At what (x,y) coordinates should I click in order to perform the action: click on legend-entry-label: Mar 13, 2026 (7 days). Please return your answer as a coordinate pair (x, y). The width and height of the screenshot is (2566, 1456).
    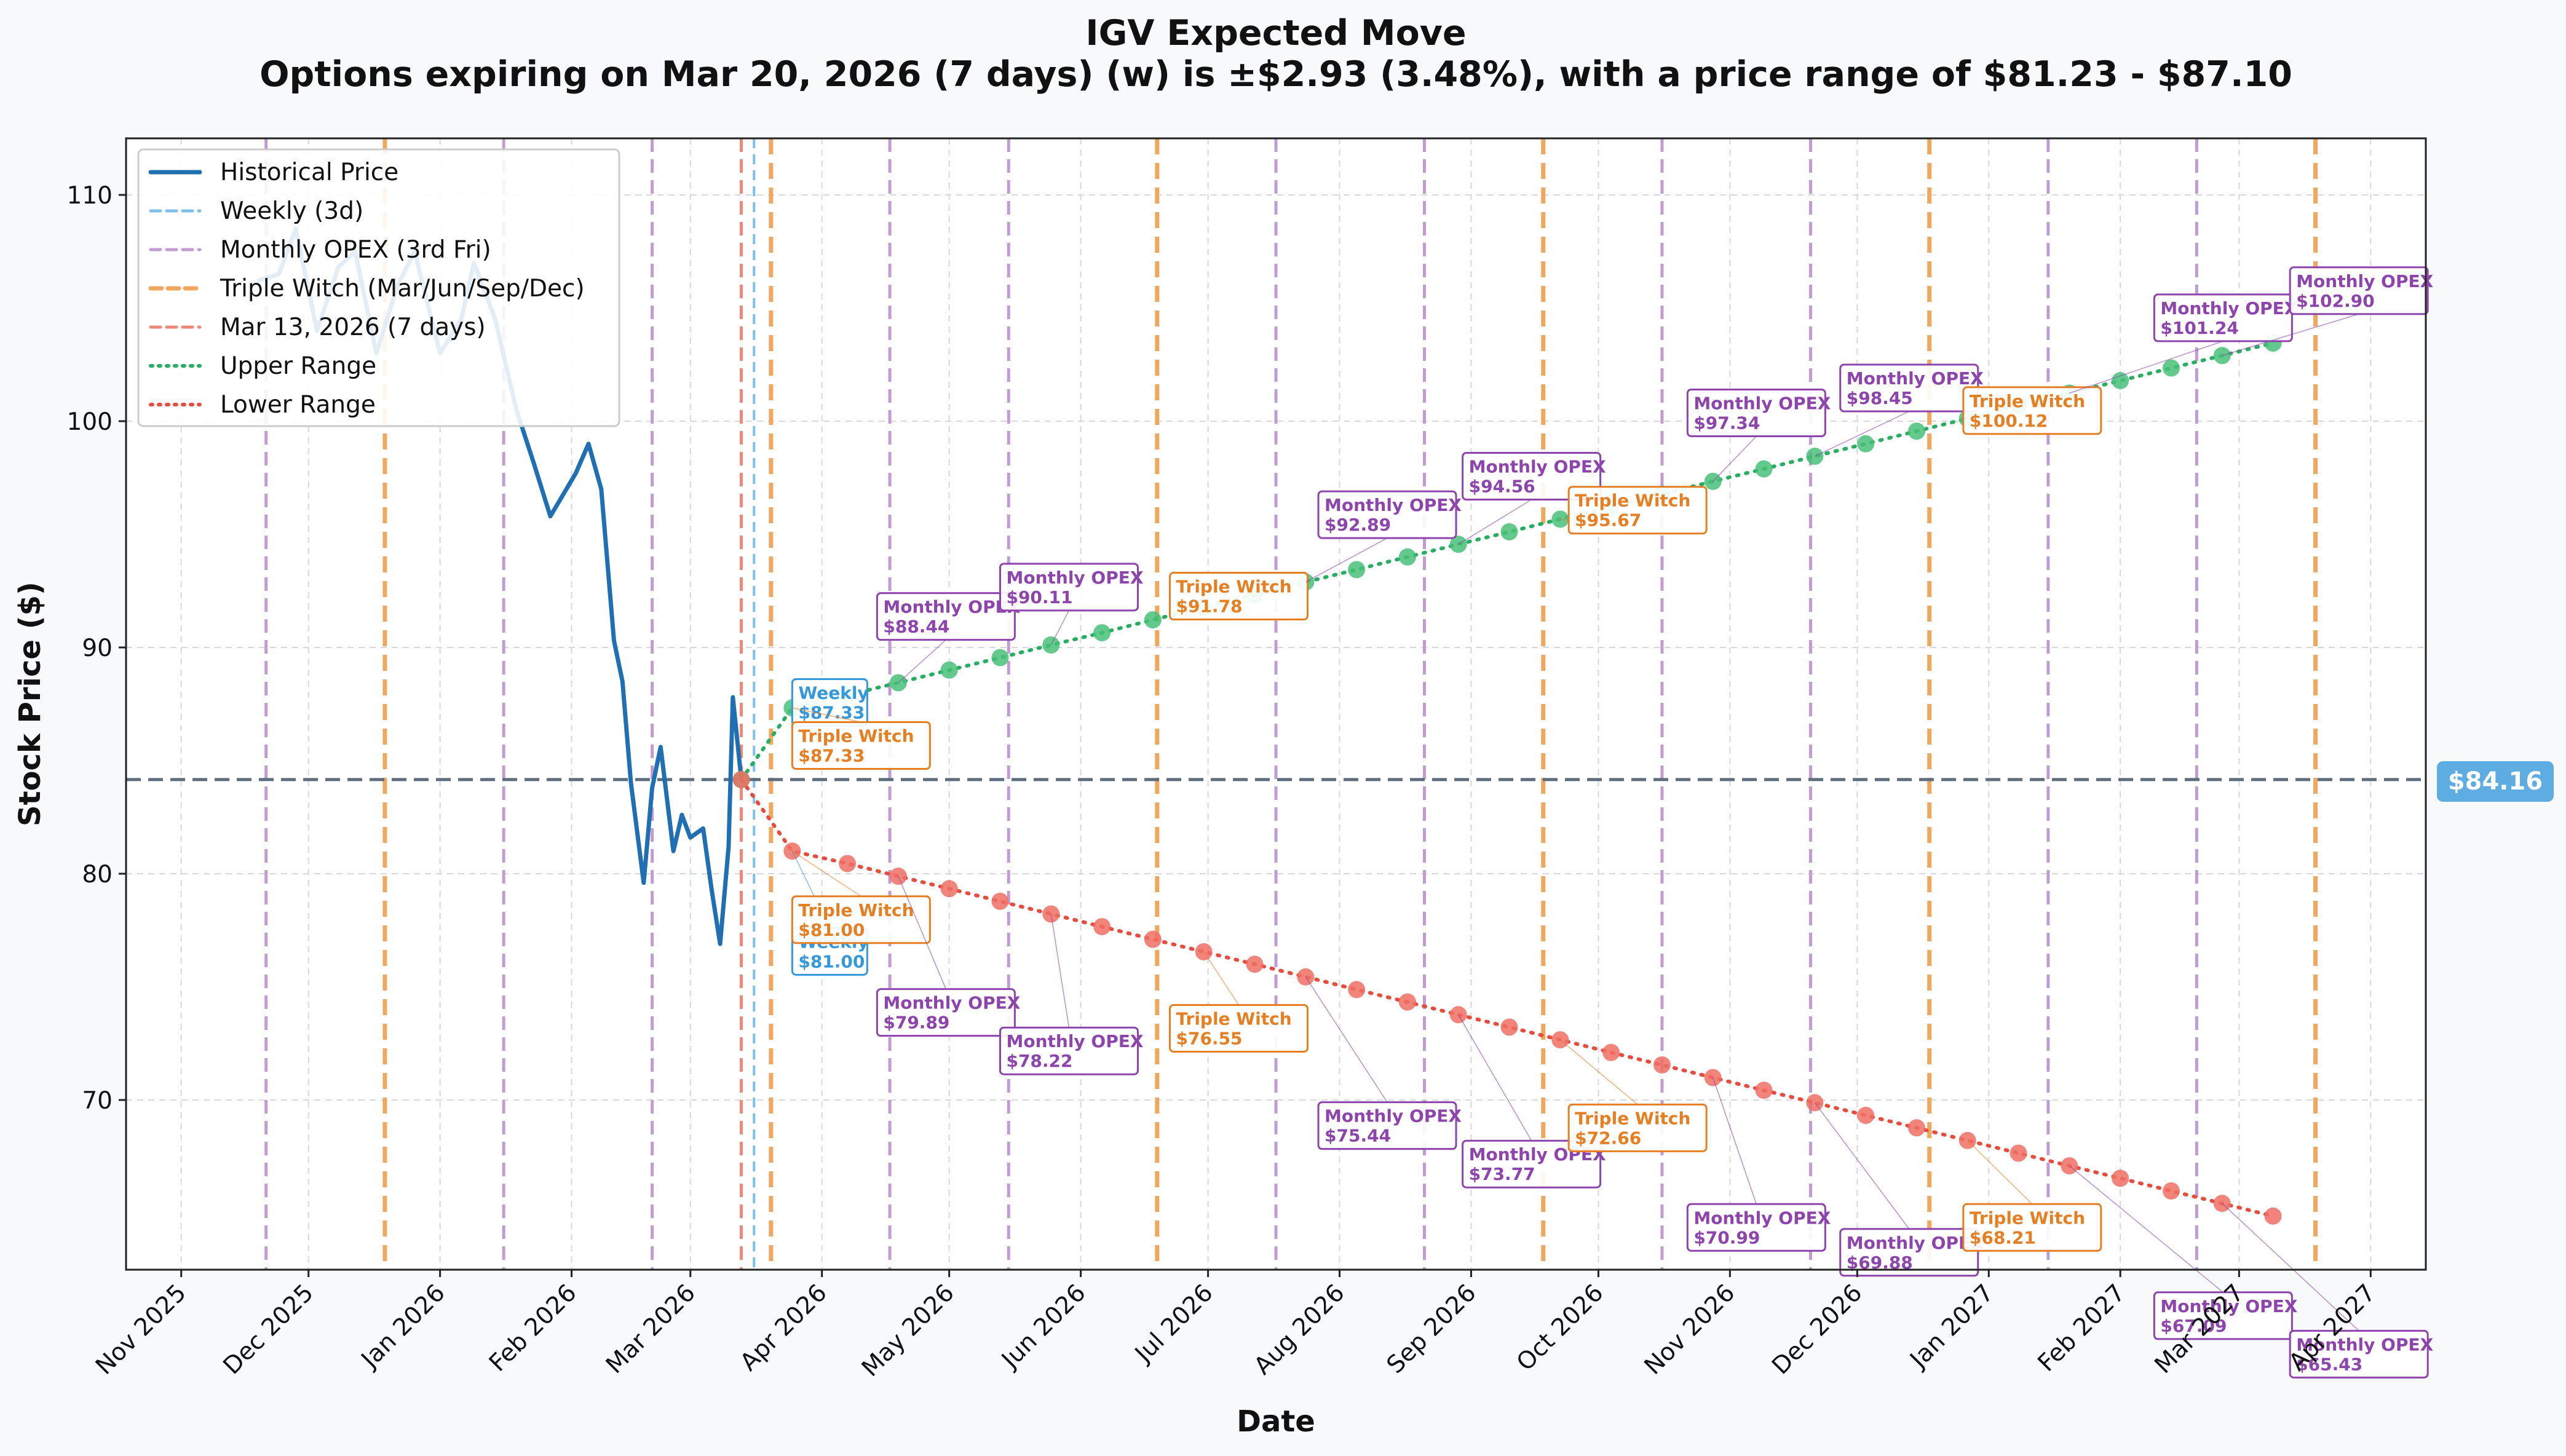
    Looking at the image, I should click on (353, 328).